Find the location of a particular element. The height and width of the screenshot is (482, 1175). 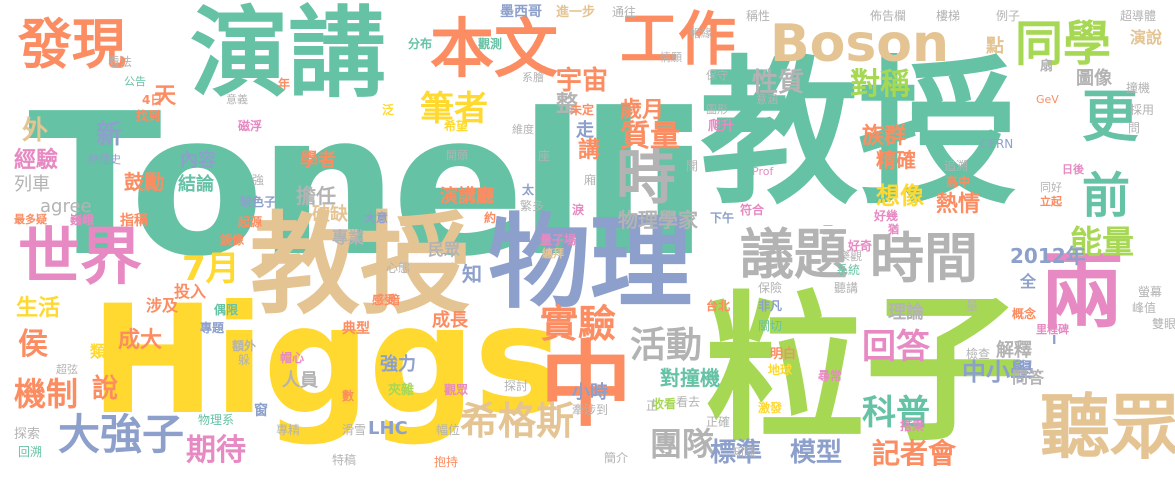

word: 感受 is located at coordinates (384, 300).